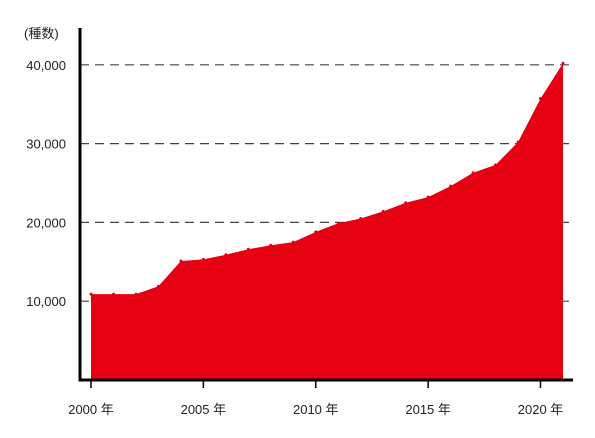  Describe the element at coordinates (248, 249) in the screenshot. I see `data-point-2007` at that location.